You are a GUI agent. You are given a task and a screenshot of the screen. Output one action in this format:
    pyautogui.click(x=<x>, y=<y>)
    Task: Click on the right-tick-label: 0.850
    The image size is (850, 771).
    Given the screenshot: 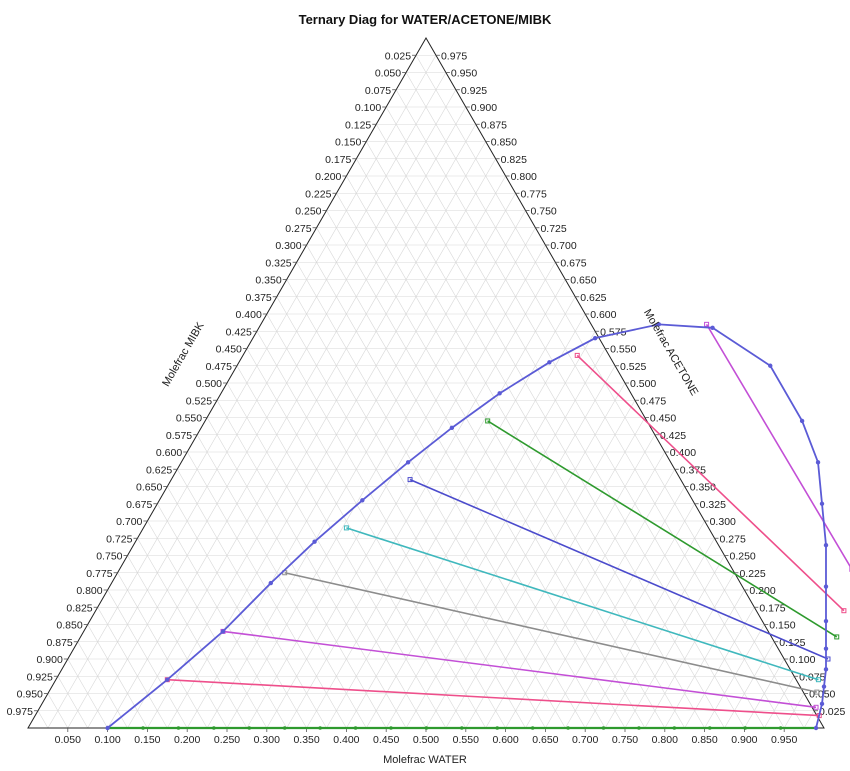 What is the action you would take?
    pyautogui.click(x=504, y=143)
    